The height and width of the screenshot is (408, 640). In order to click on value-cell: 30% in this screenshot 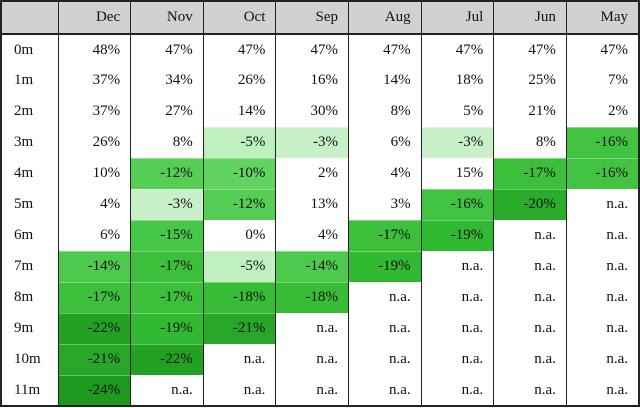, I will do `click(312, 111)`.